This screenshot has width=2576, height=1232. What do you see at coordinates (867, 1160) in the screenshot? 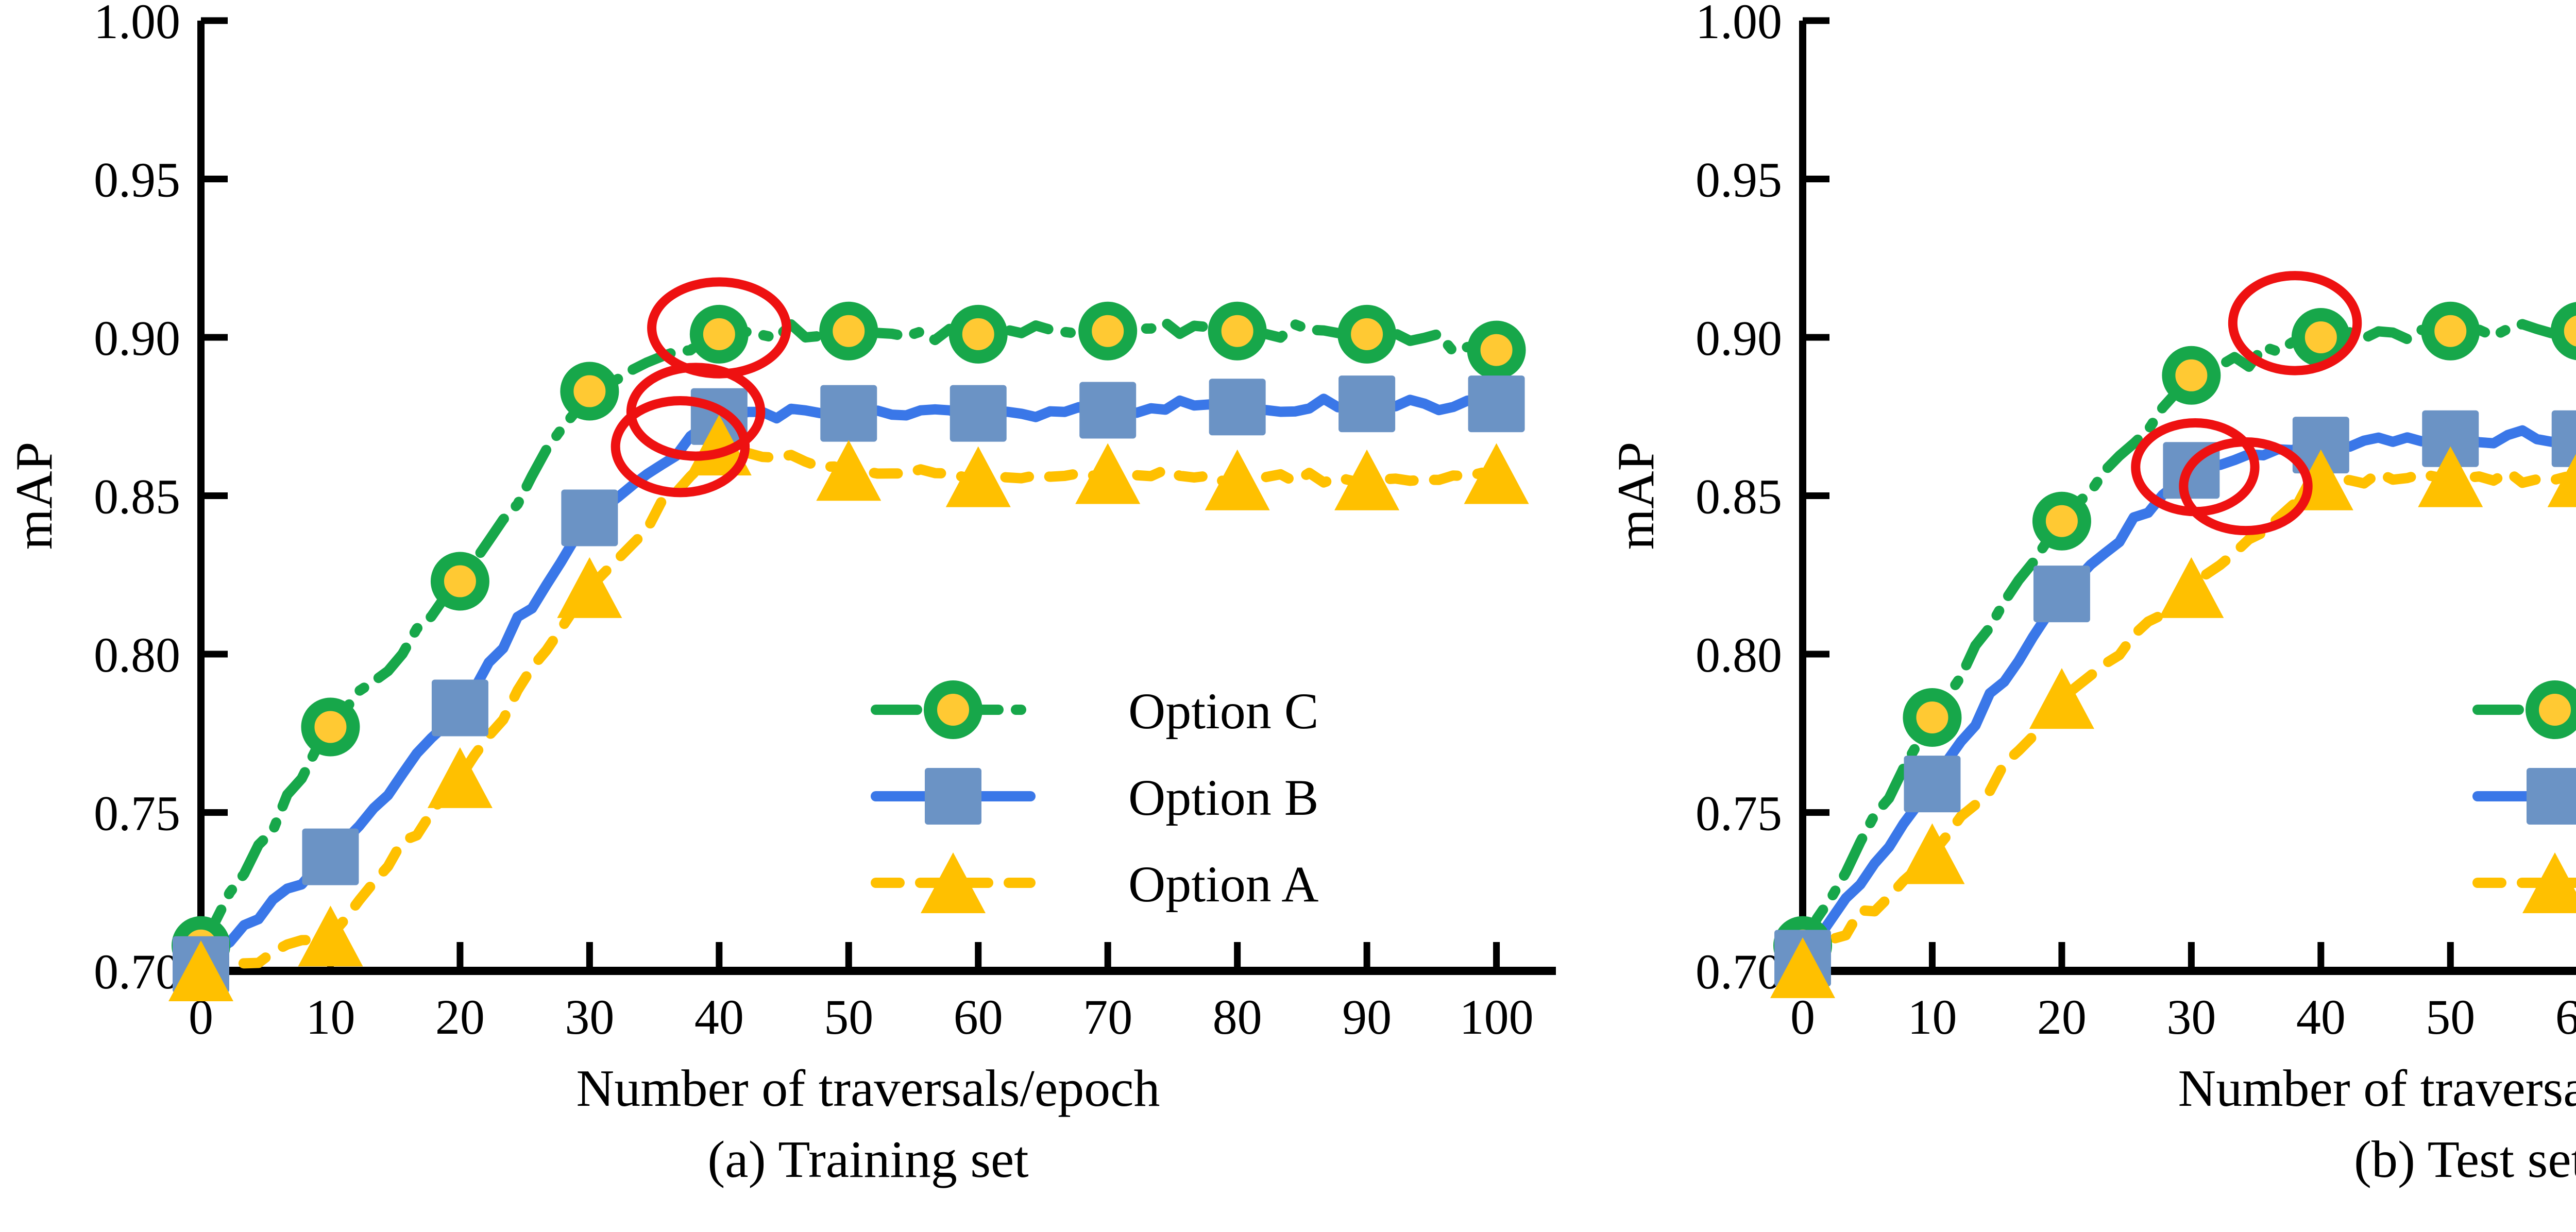
I see `panel-caption: (a) Training set` at bounding box center [867, 1160].